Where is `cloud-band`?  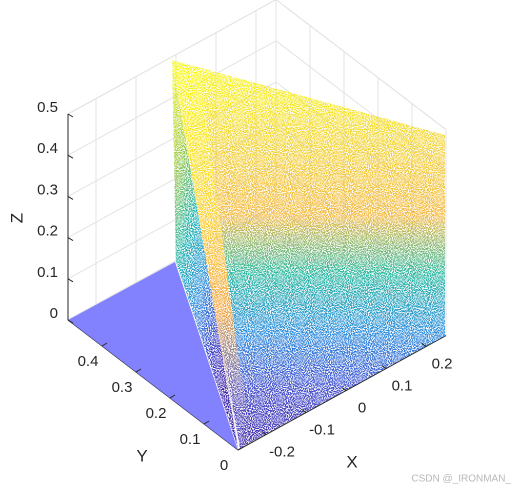
cloud-band is located at coordinates (211, 254).